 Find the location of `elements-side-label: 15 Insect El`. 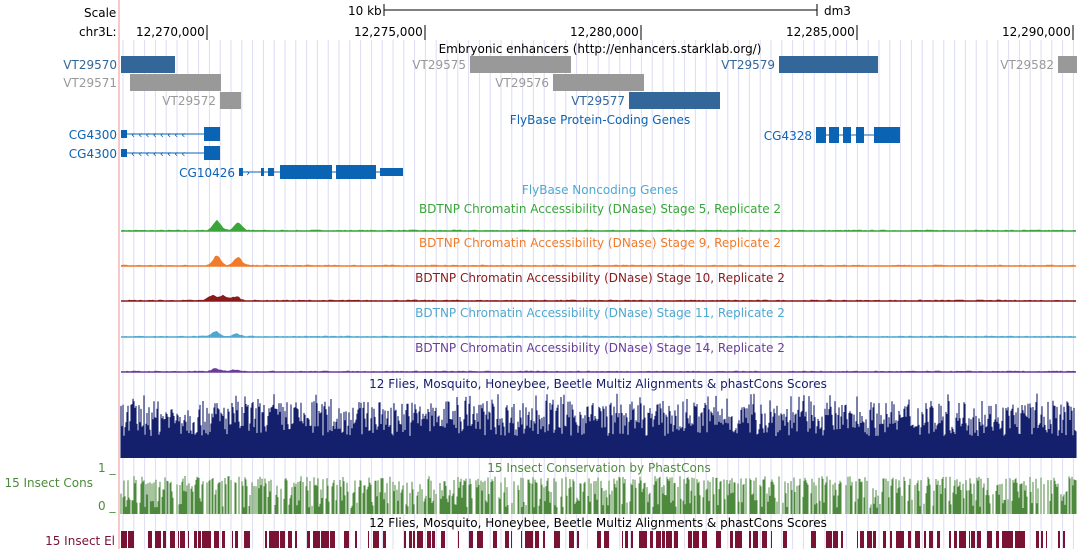

elements-side-label: 15 Insect El is located at coordinates (80, 541).